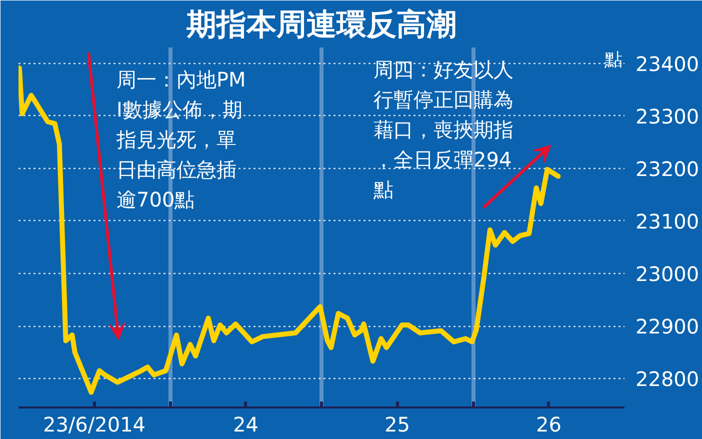  Describe the element at coordinates (94, 424) in the screenshot. I see `x-tick-label: 23/6/2014` at that location.